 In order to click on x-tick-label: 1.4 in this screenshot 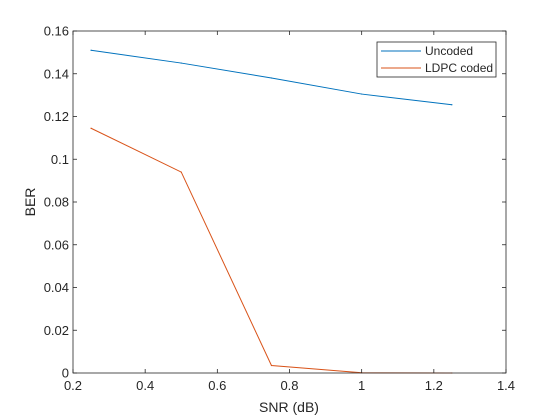, I will do `click(506, 385)`.